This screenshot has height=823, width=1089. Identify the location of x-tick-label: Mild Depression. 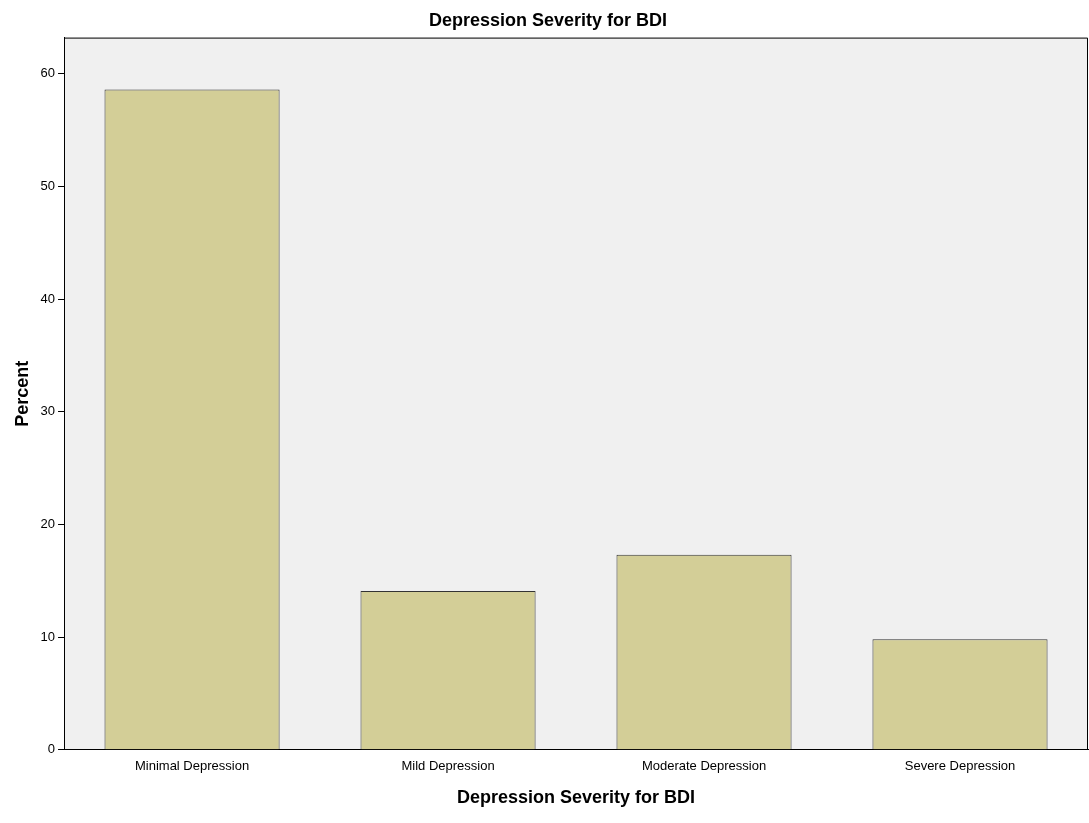
(448, 766).